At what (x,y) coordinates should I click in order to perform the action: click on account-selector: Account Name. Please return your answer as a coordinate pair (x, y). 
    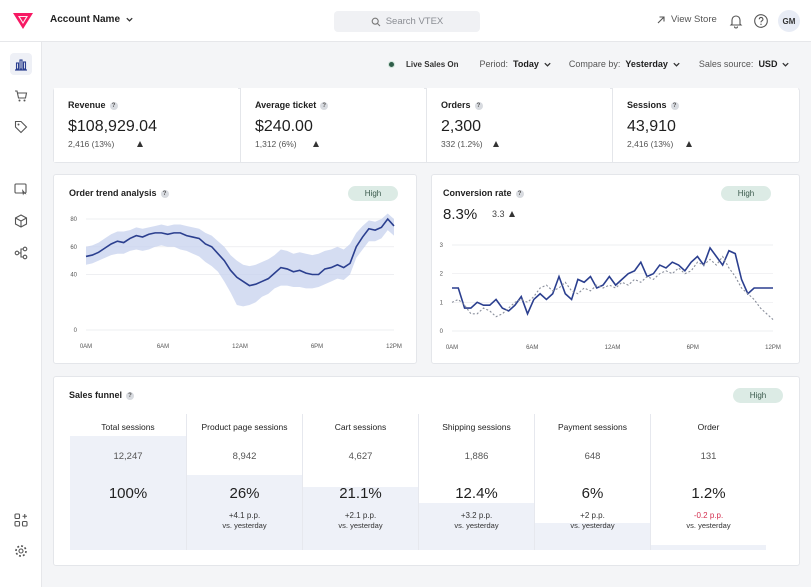
    Looking at the image, I should click on (92, 19).